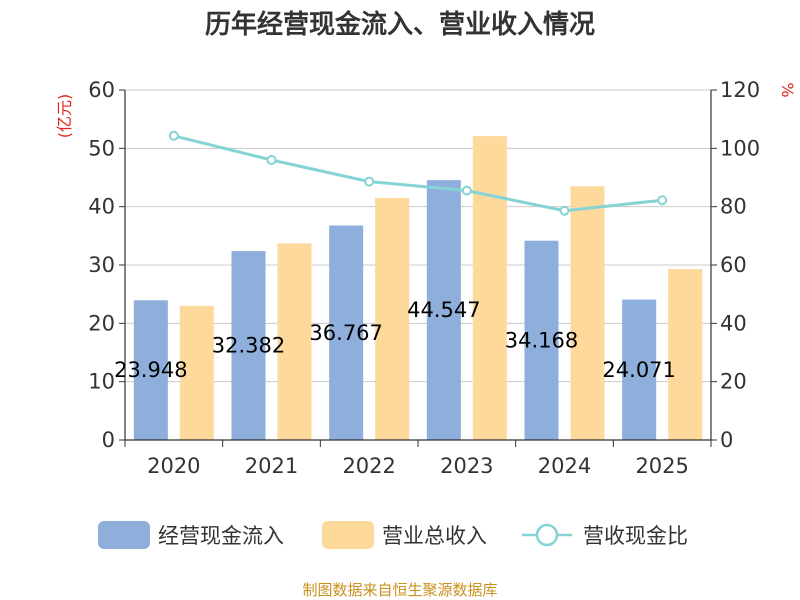 The height and width of the screenshot is (600, 800). I want to click on legend: 经营现金流入 营业总收入 营收现金比, so click(393, 535).